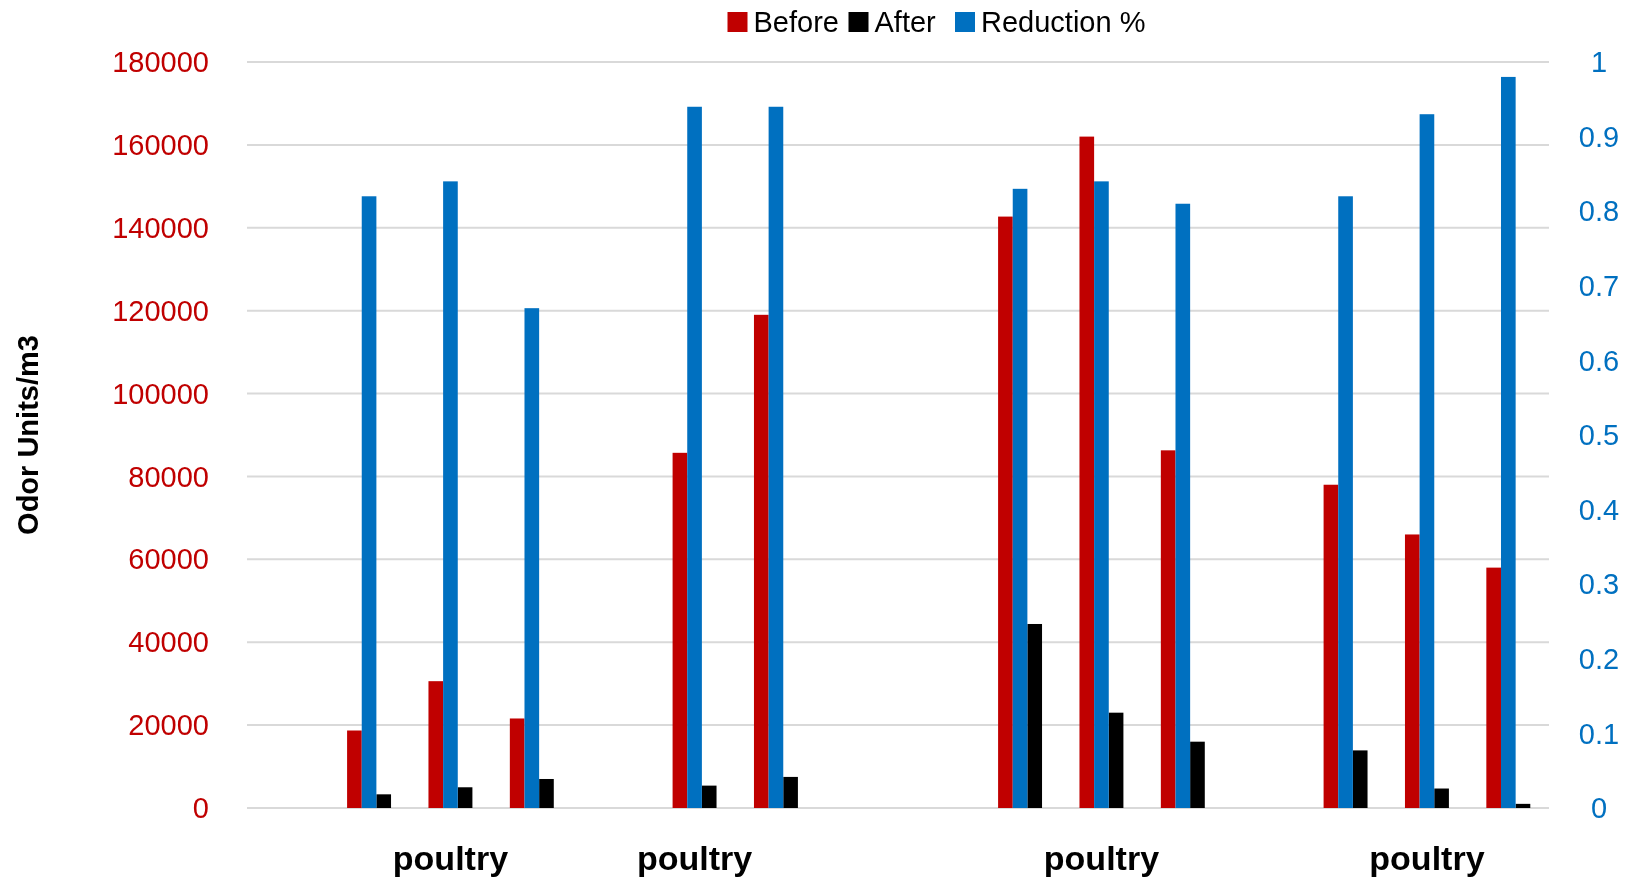 The width and height of the screenshot is (1649, 892). What do you see at coordinates (168, 476) in the screenshot?
I see `y-tick-label: 80000` at bounding box center [168, 476].